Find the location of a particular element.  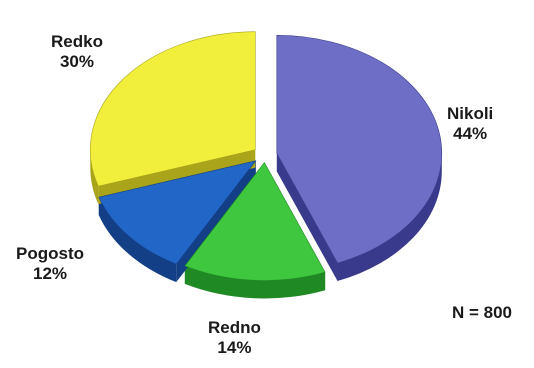

slice-label-nikoli: Nikoli 44% is located at coordinates (470, 124).